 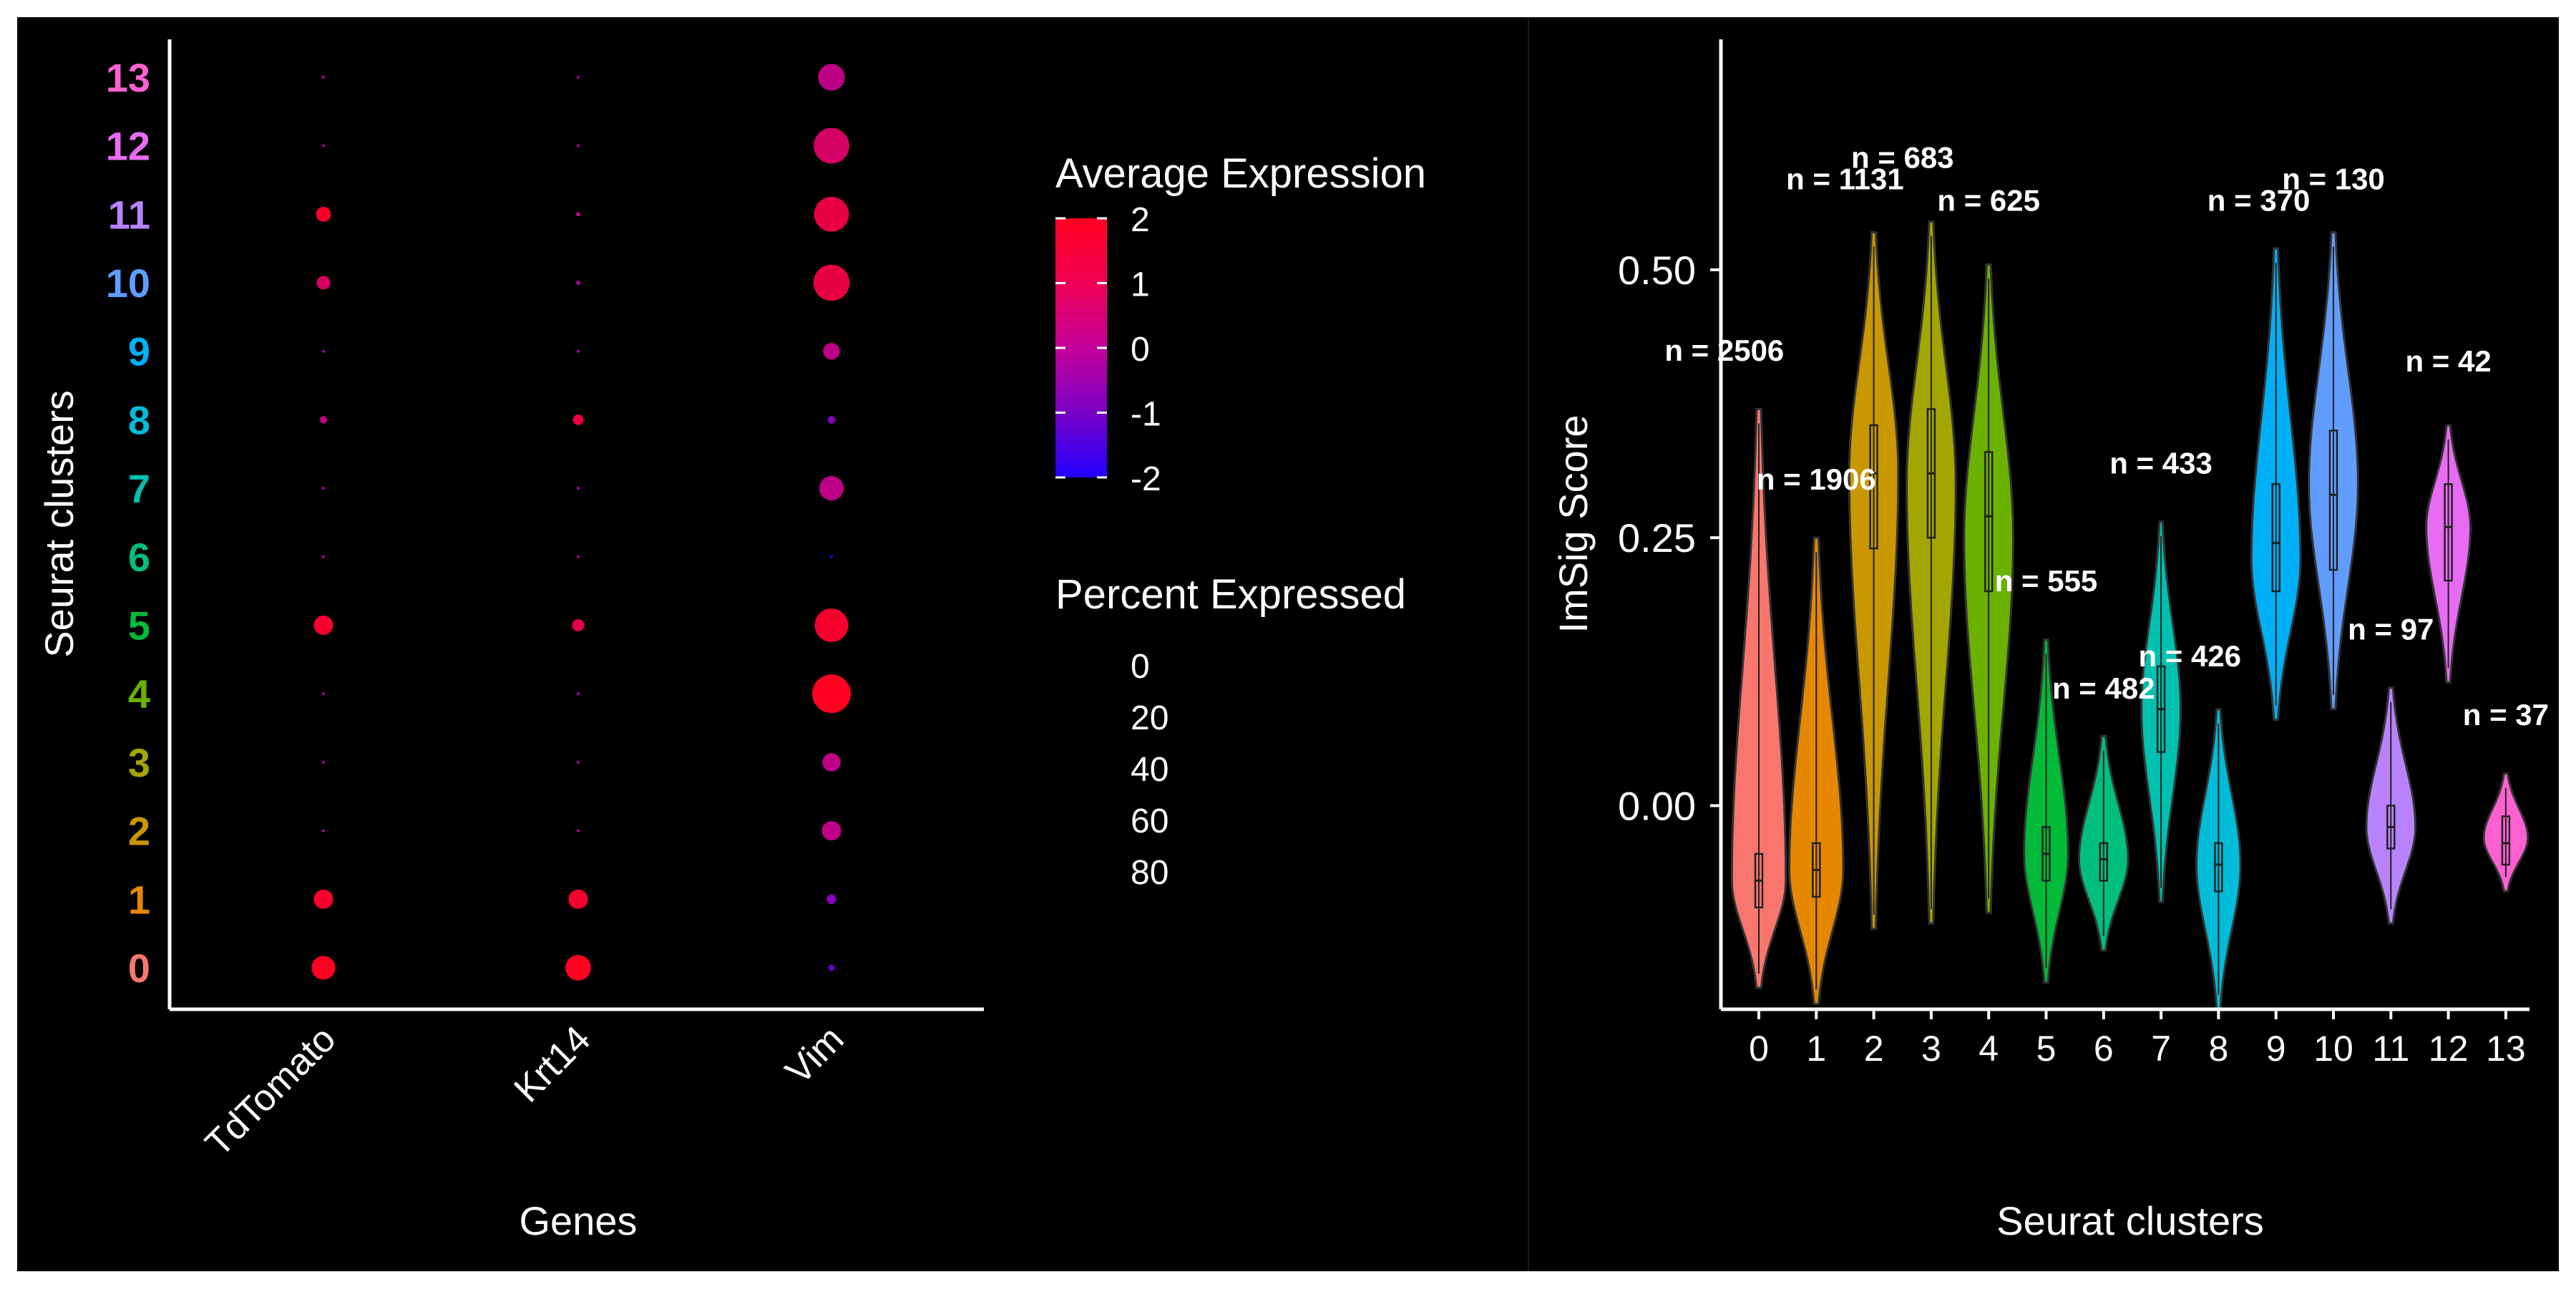 I want to click on violin-x-tick-label: 11, so click(x=2390, y=1049).